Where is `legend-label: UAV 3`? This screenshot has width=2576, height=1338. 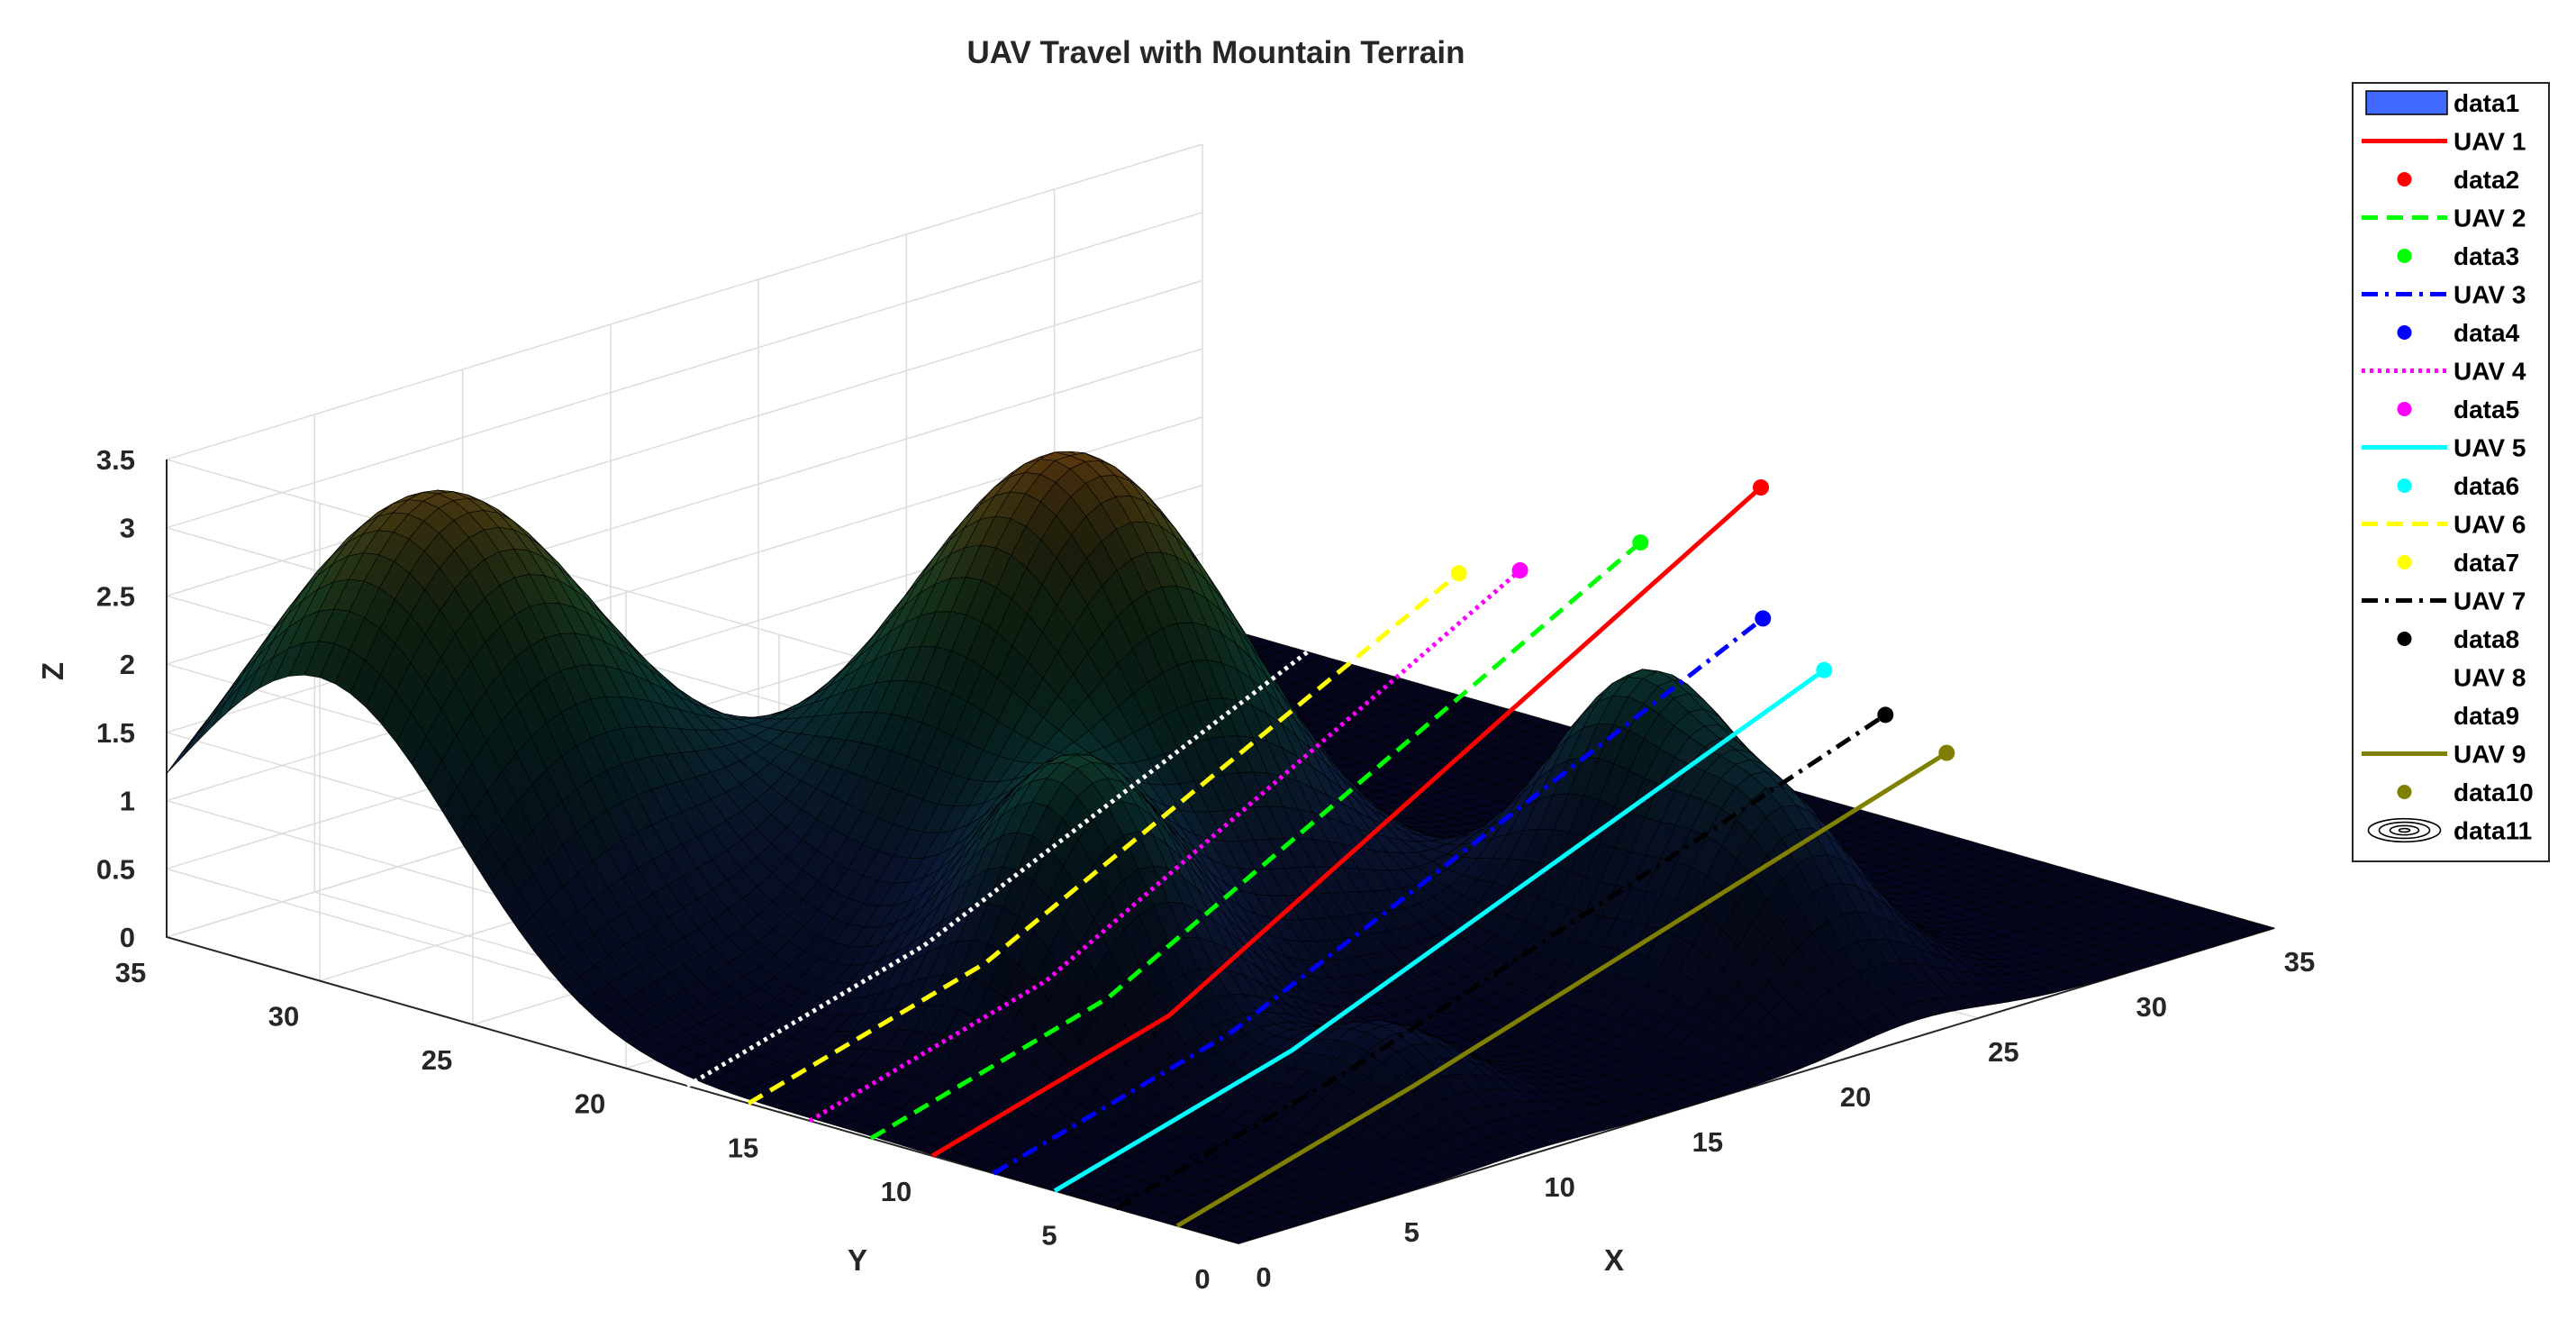 legend-label: UAV 3 is located at coordinates (2490, 295).